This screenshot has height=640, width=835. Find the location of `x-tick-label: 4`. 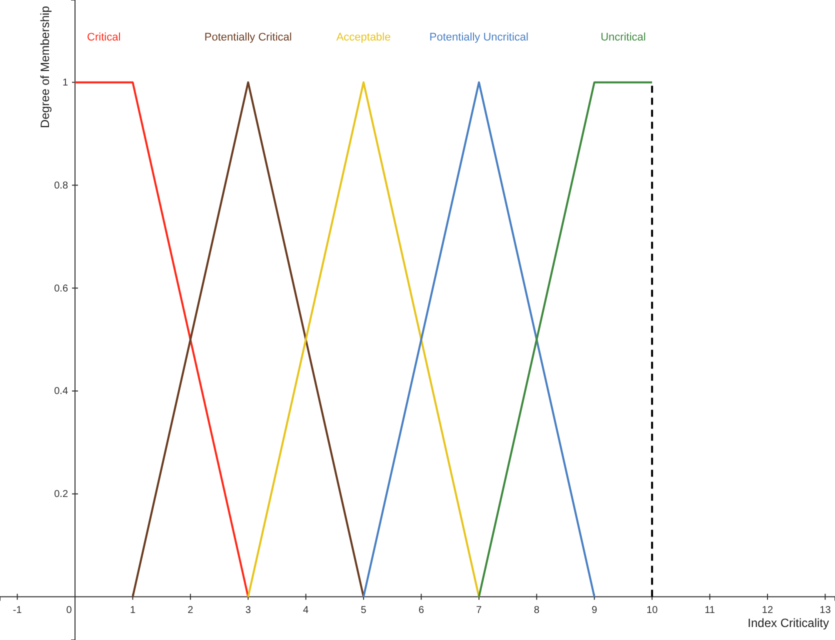

x-tick-label: 4 is located at coordinates (306, 610).